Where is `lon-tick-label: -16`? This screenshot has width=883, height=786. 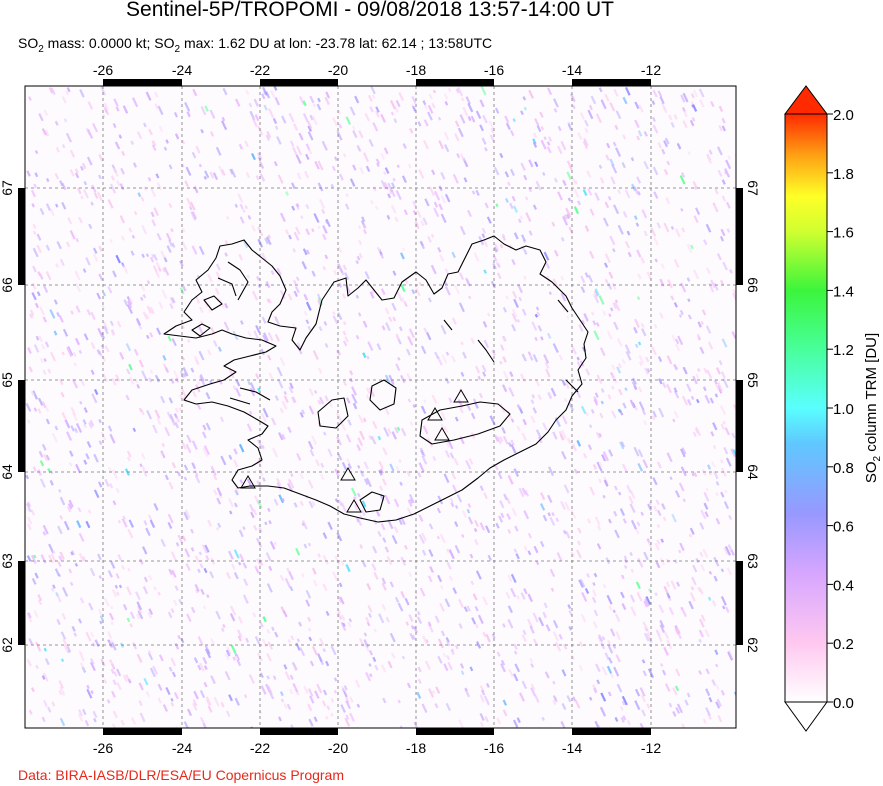 lon-tick-label: -16 is located at coordinates (494, 70).